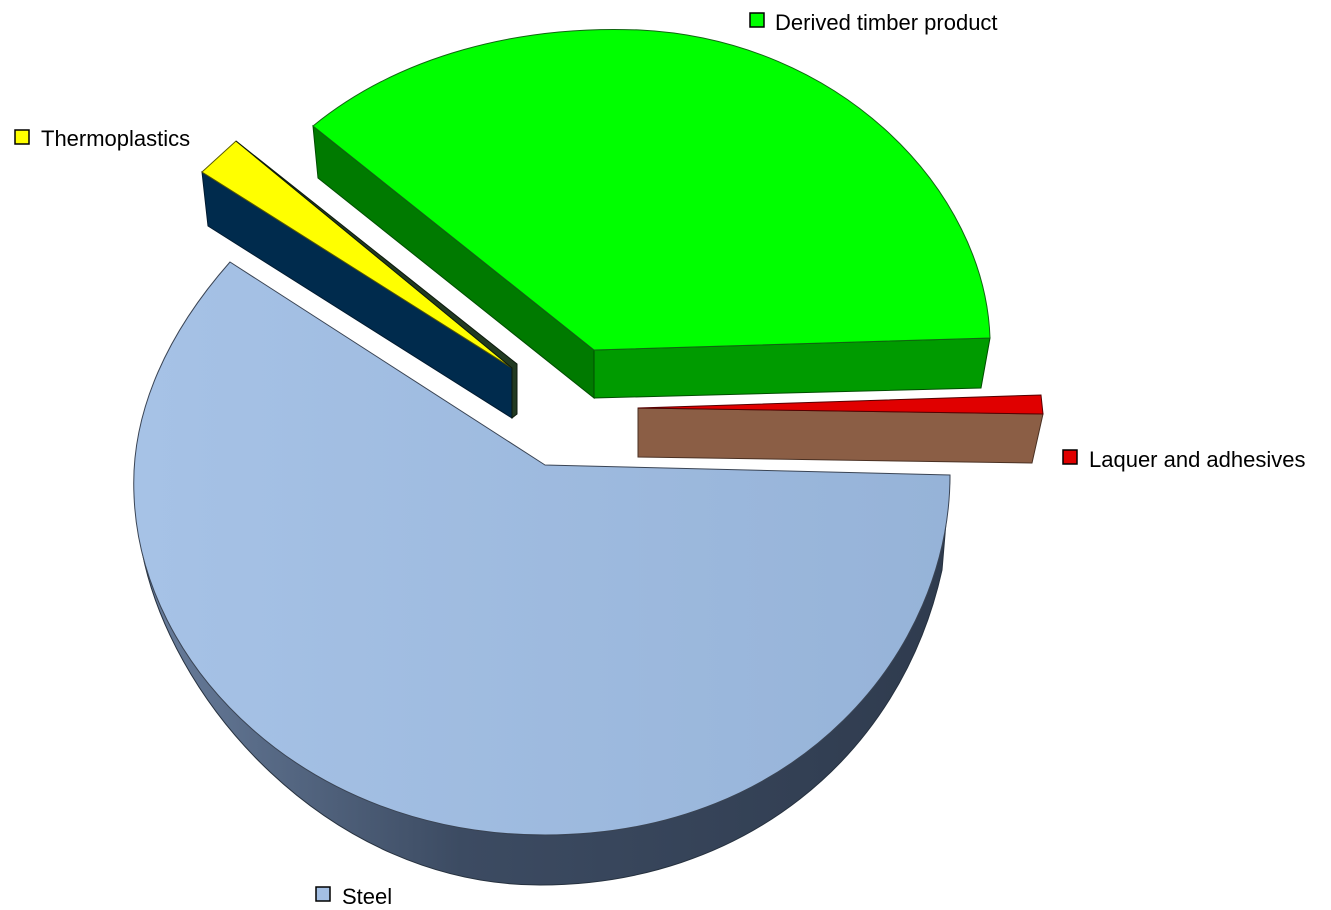  I want to click on legend-laquer-and-adhesives: Laquer and adhesives, so click(1184, 459).